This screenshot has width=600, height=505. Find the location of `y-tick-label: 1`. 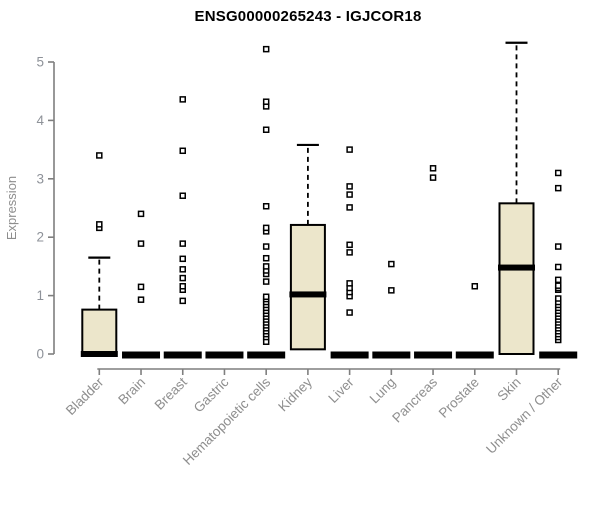

y-tick-label: 1 is located at coordinates (40, 295).